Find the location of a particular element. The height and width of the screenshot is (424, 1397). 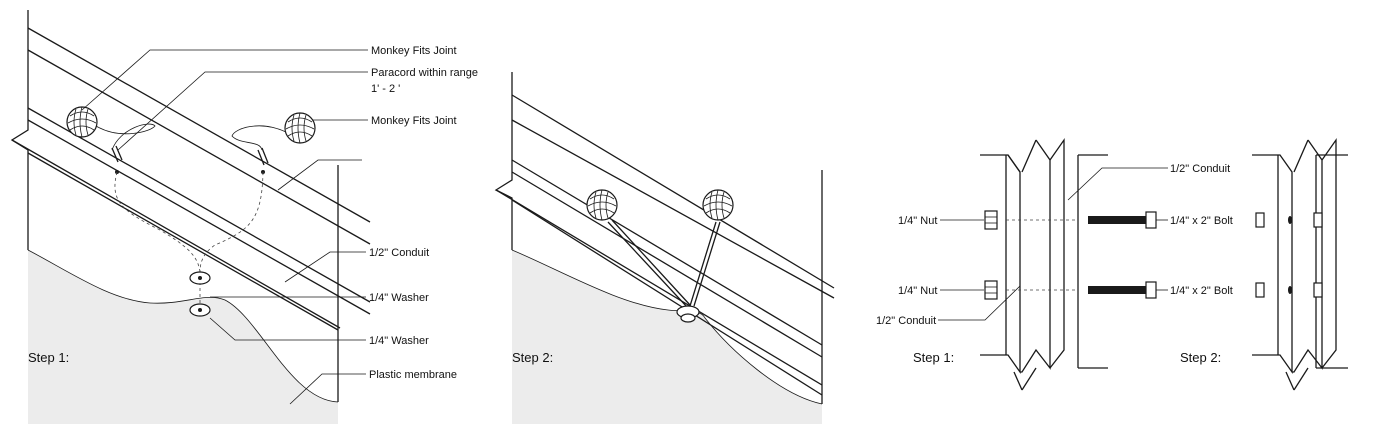

label-conduit-bottom: 1/2" Conduit is located at coordinates (906, 321).